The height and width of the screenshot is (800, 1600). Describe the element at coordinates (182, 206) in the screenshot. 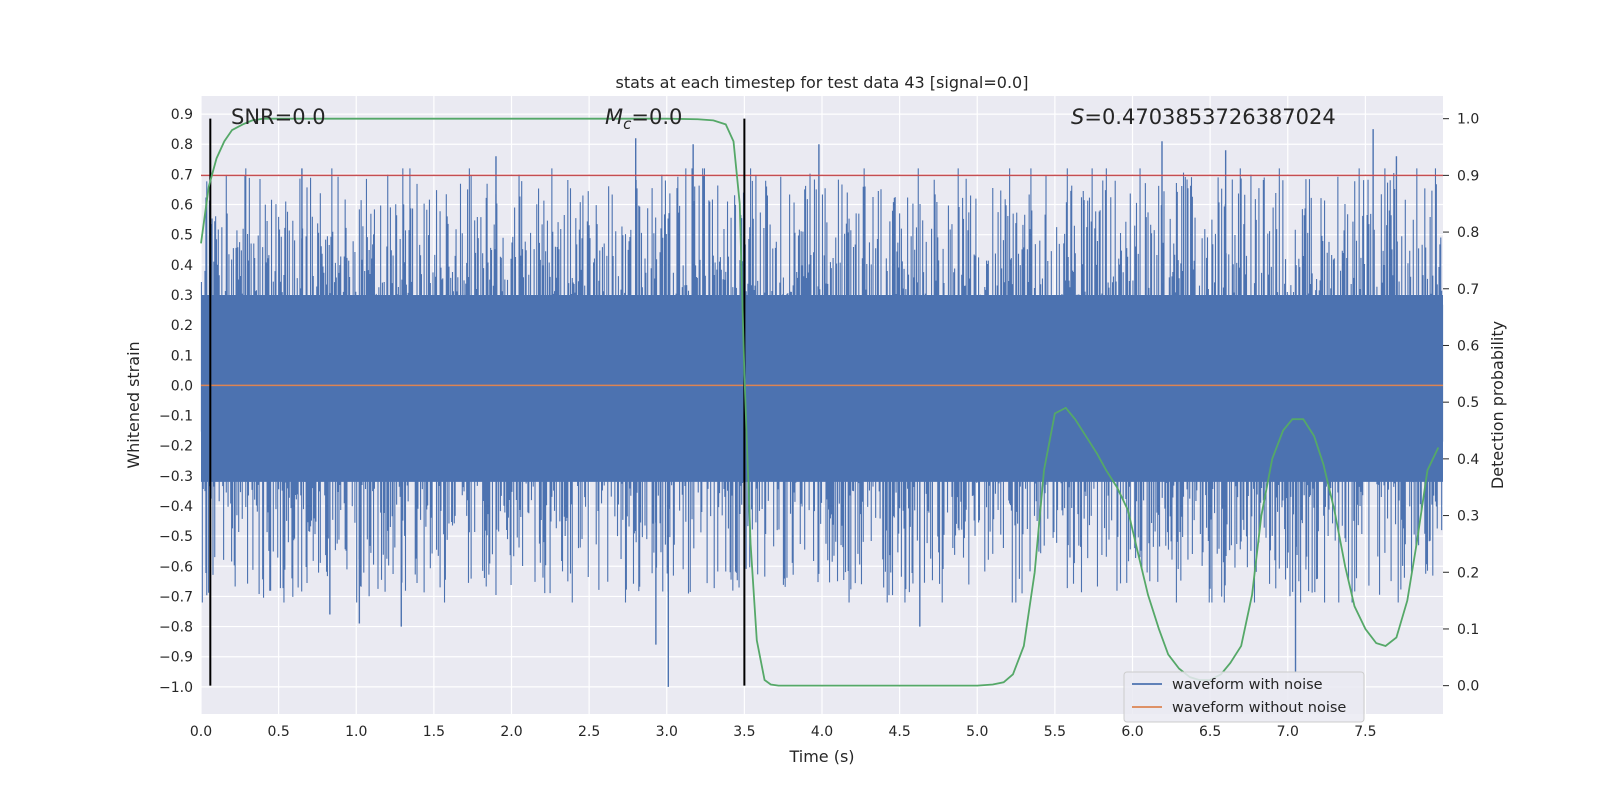

I see `y-tick-label: 0.6` at that location.